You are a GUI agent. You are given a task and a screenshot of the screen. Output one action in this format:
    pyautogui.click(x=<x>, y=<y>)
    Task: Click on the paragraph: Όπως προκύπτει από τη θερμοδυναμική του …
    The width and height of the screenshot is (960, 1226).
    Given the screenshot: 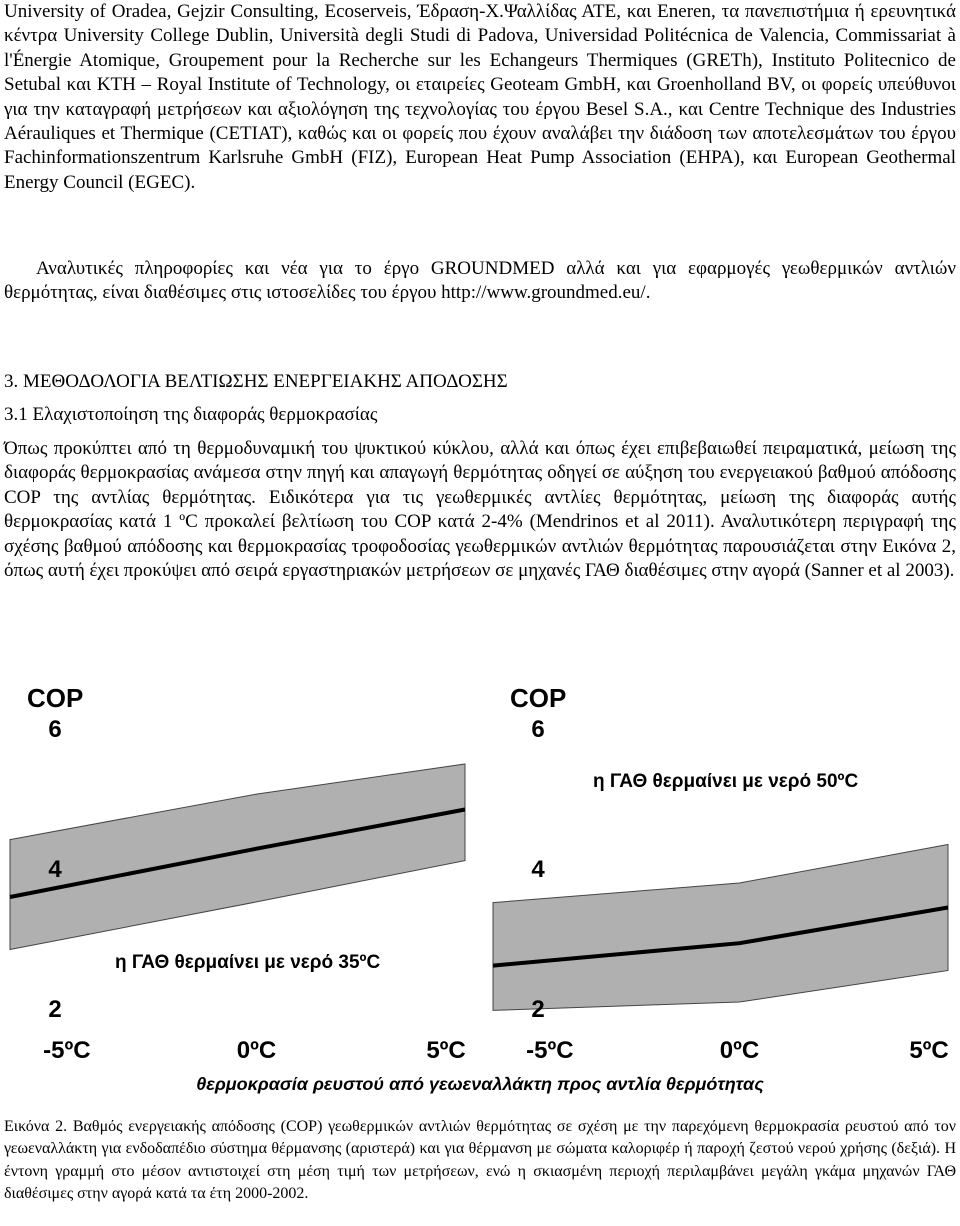 What is the action you would take?
    pyautogui.click(x=480, y=510)
    